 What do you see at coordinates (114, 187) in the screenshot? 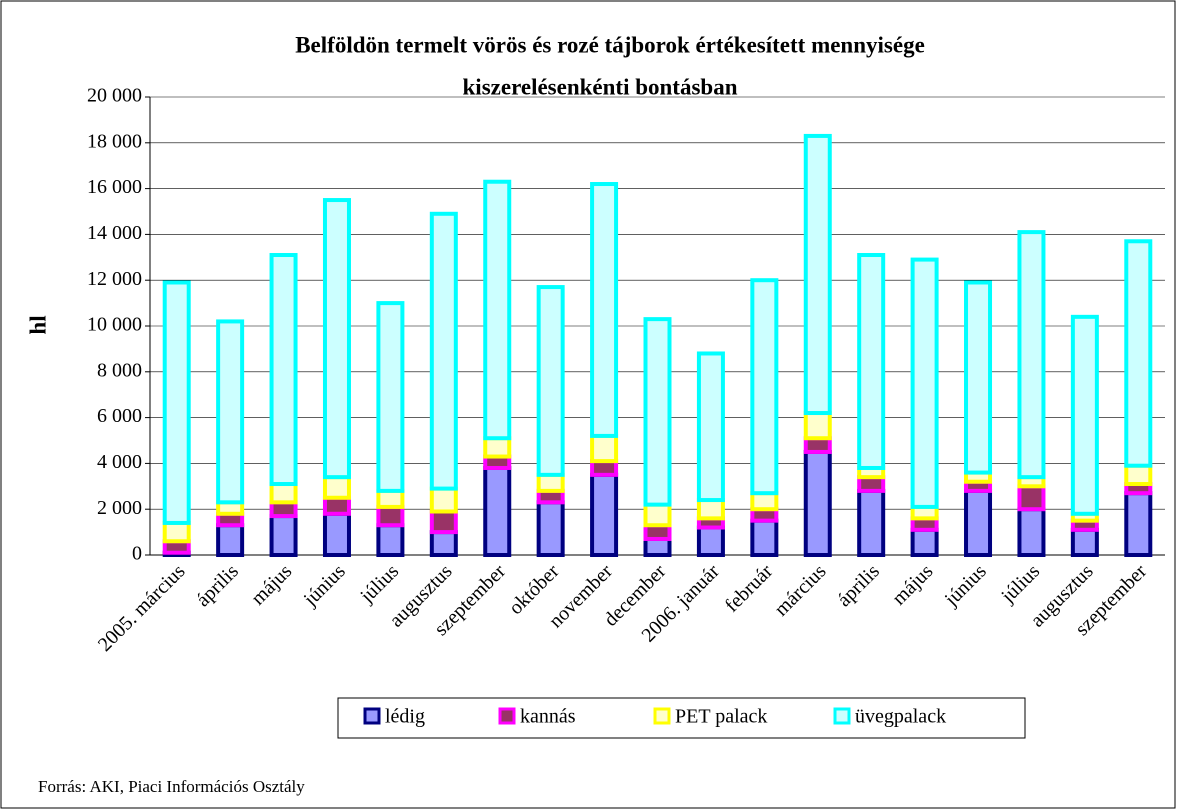
I see `y-tick-label: 16 000` at bounding box center [114, 187].